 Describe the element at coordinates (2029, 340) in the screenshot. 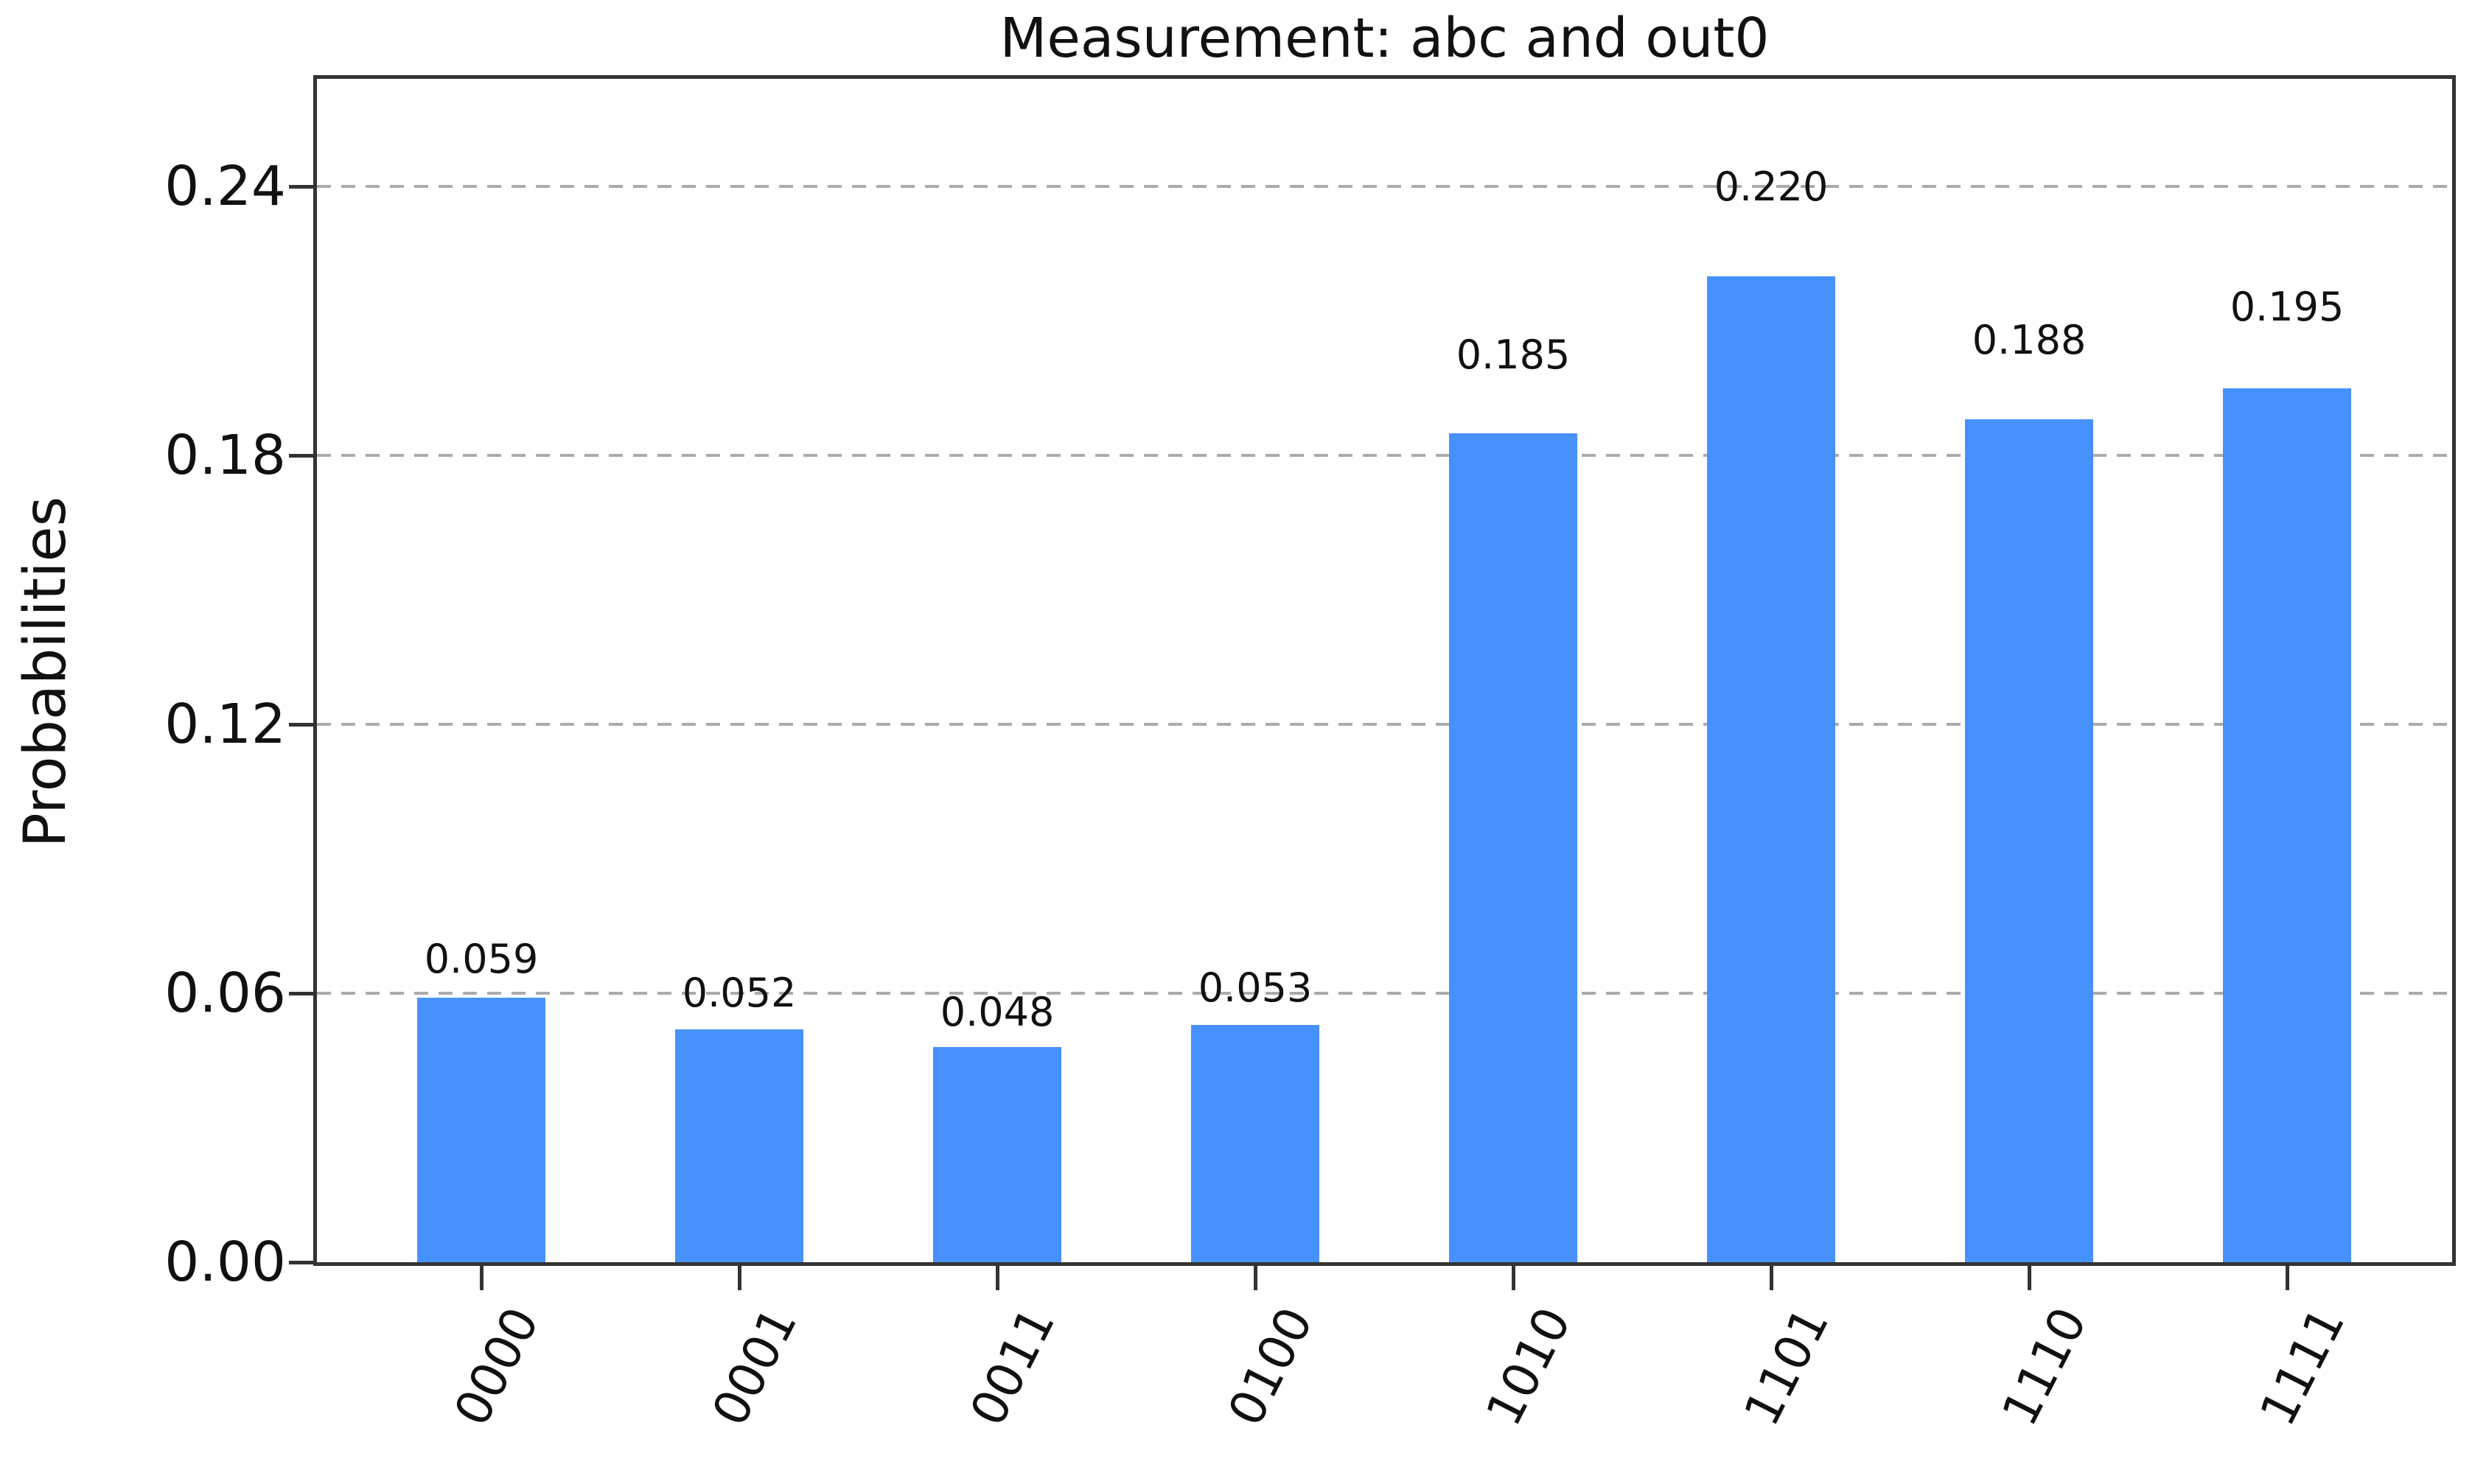

I see `bar-value-label-1110: 0.188` at that location.